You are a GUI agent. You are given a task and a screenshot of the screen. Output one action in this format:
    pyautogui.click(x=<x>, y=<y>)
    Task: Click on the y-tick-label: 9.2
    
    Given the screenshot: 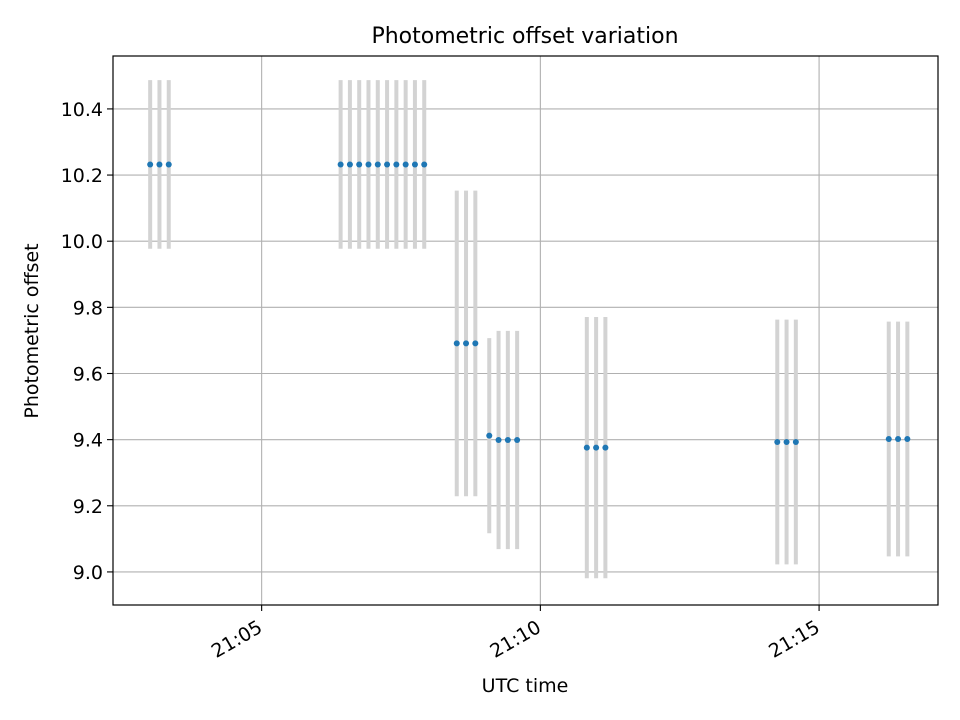 What is the action you would take?
    pyautogui.click(x=88, y=507)
    